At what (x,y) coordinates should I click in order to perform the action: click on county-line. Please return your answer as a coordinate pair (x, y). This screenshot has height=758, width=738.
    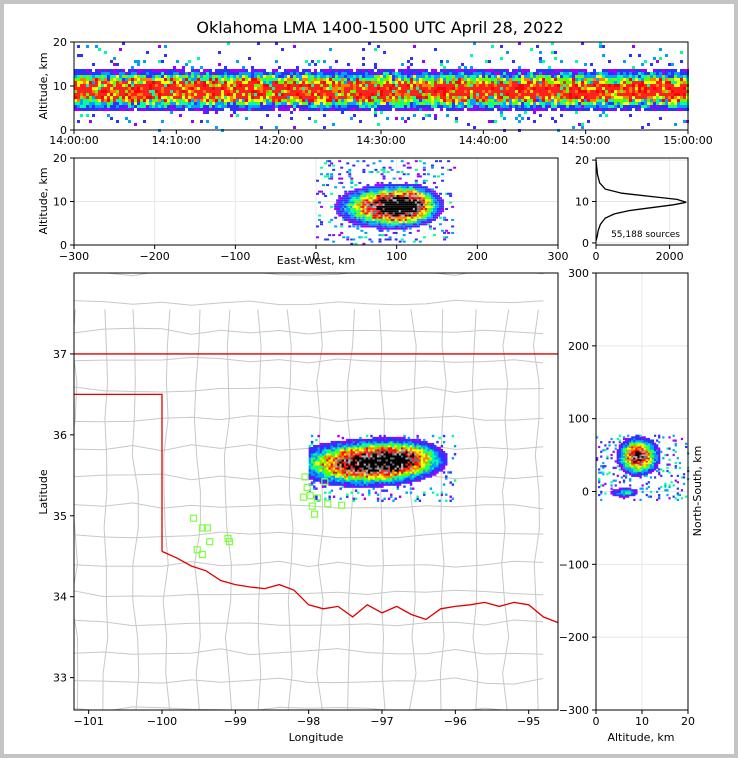
    Looking at the image, I should click on (309, 652).